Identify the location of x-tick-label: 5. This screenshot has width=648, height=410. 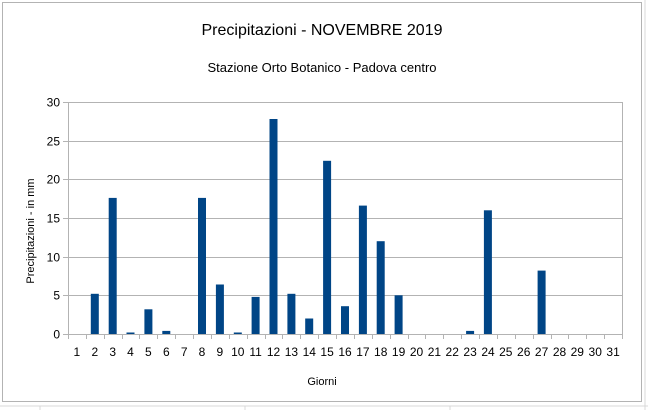
(148, 352).